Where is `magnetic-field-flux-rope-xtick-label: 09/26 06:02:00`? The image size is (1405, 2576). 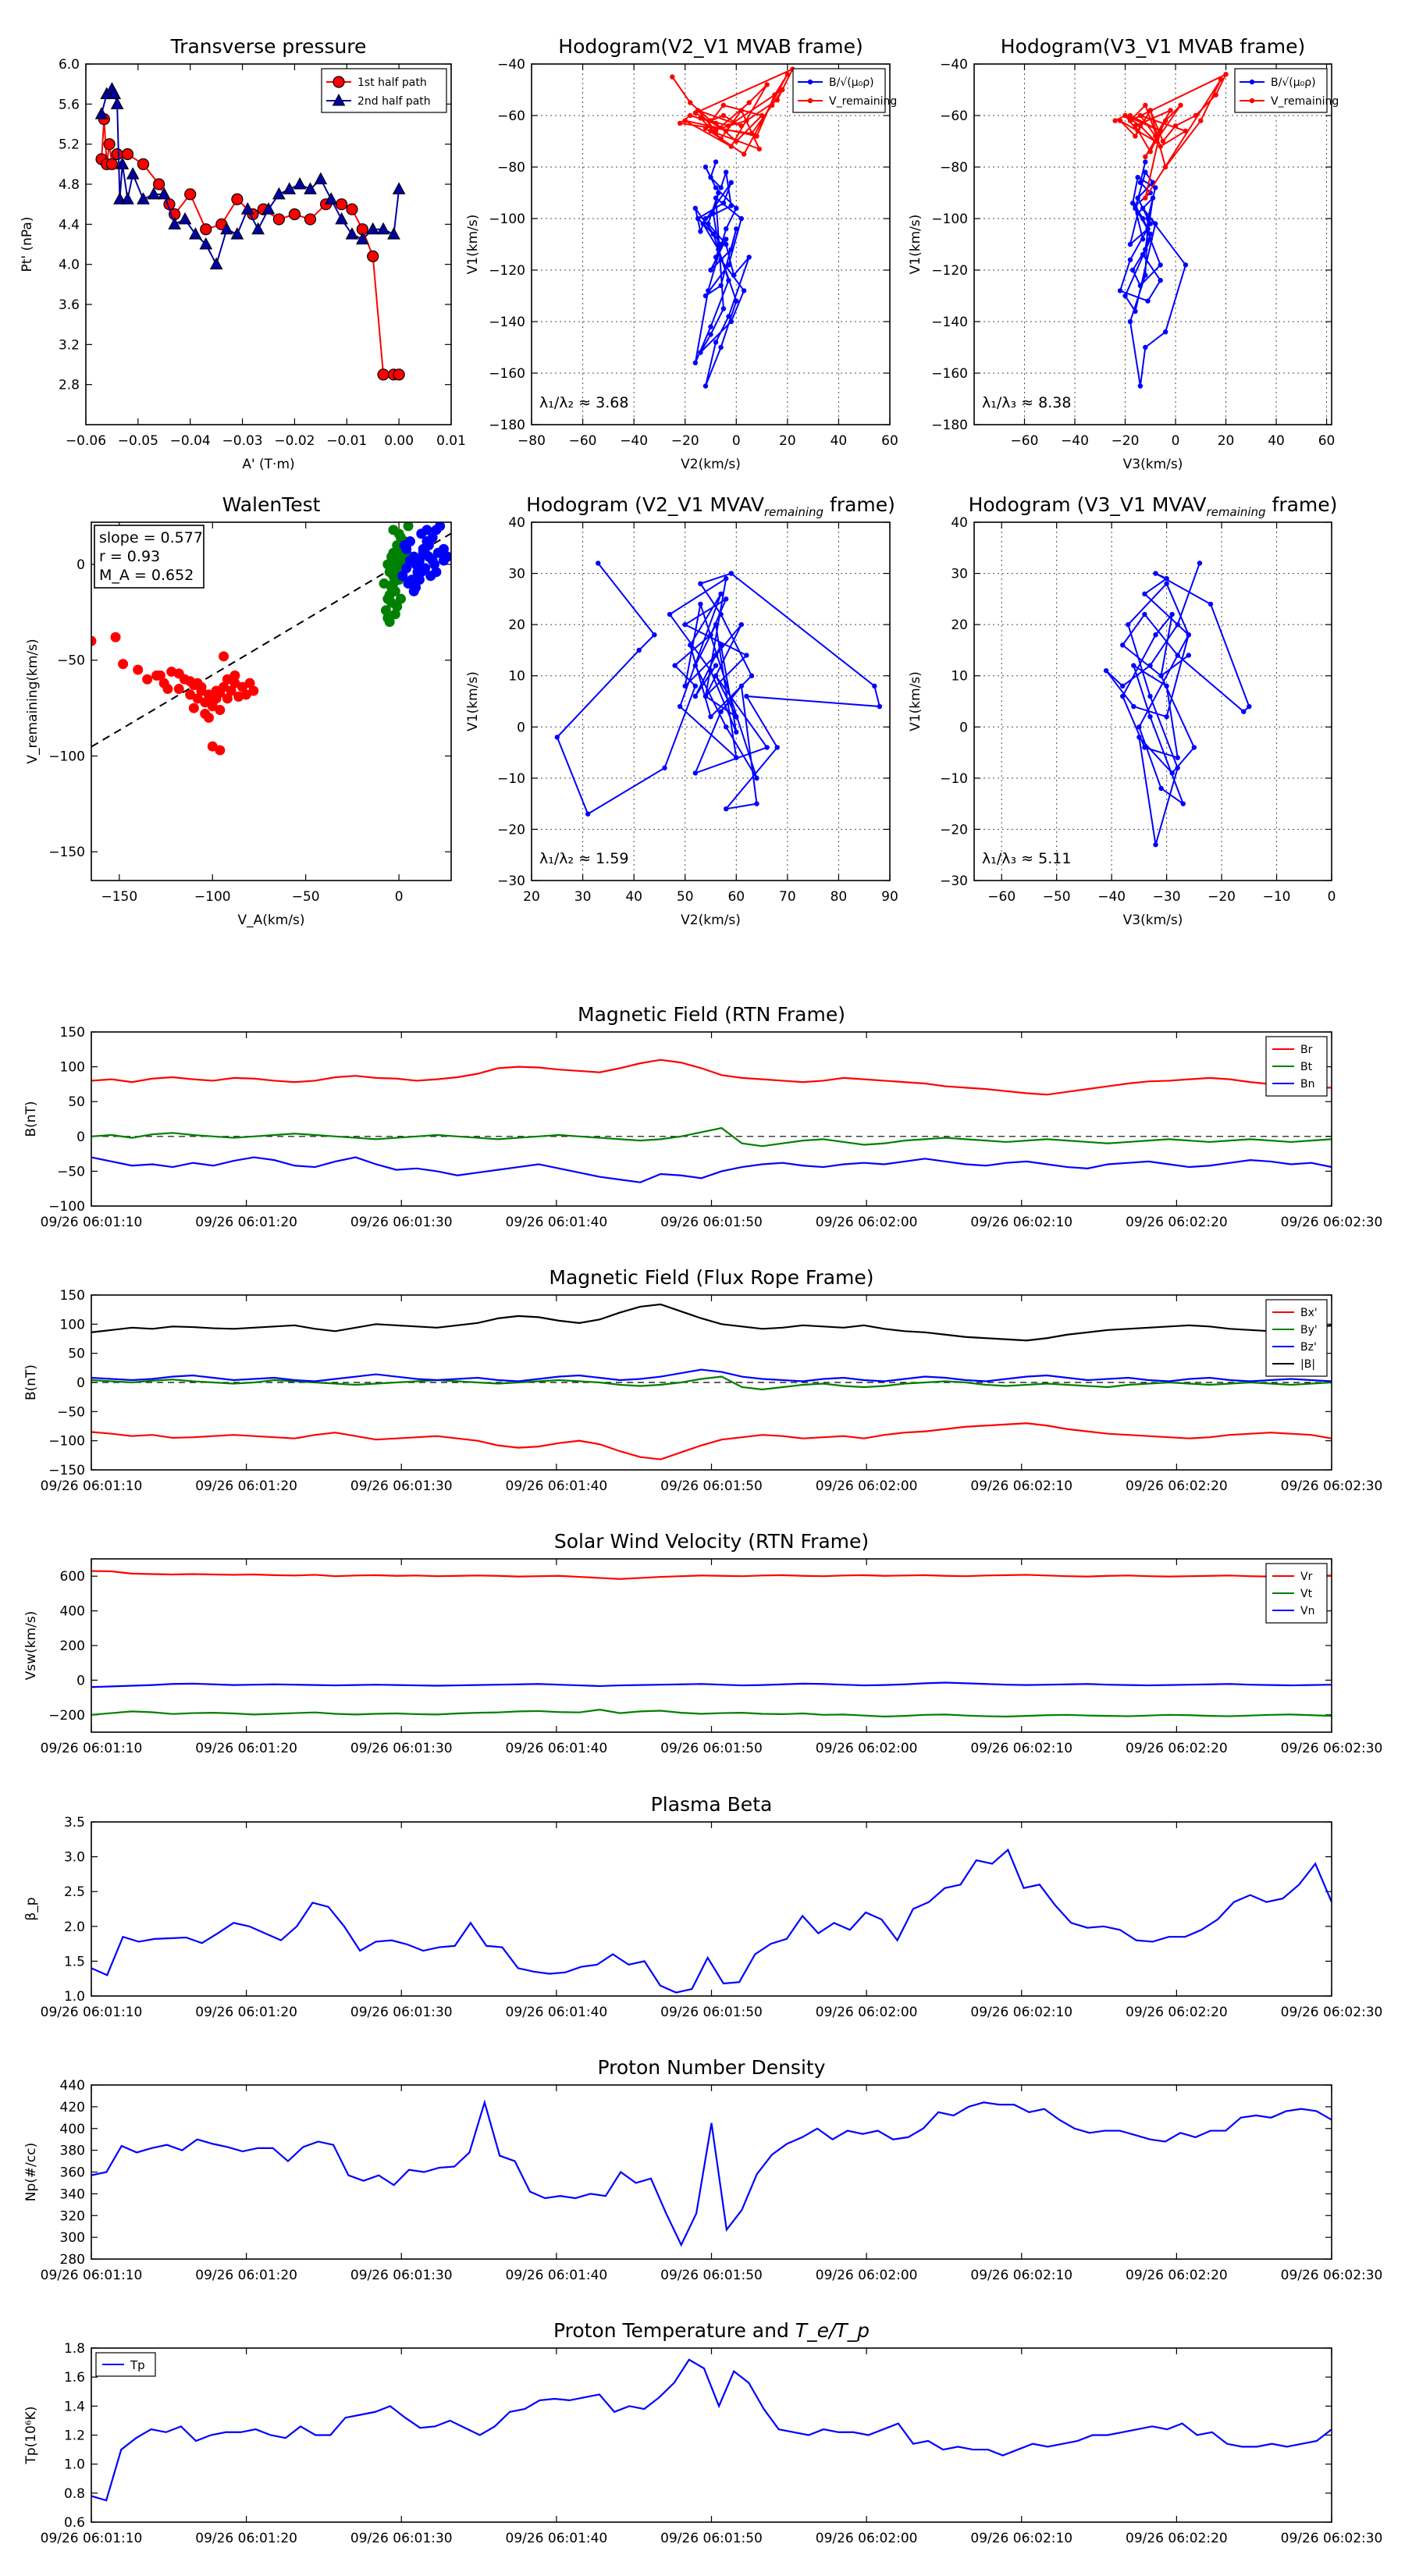
magnetic-field-flux-rope-xtick-label: 09/26 06:02:00 is located at coordinates (867, 1486).